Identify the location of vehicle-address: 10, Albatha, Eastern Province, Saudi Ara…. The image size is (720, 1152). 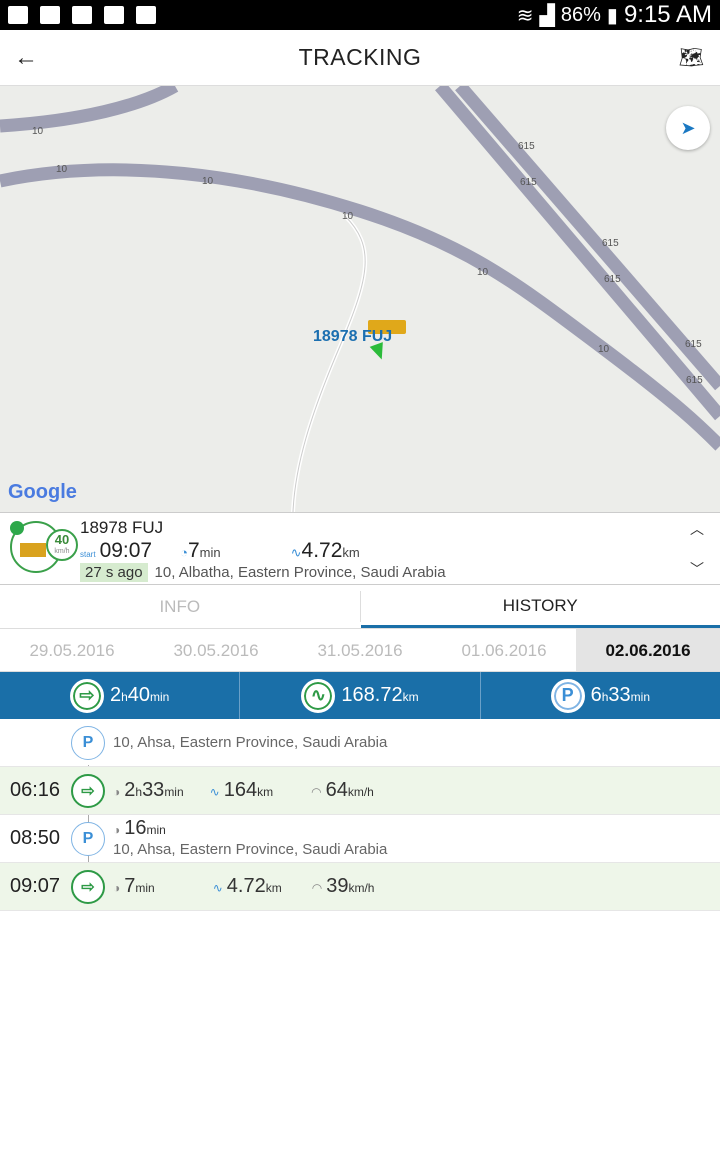
(300, 572).